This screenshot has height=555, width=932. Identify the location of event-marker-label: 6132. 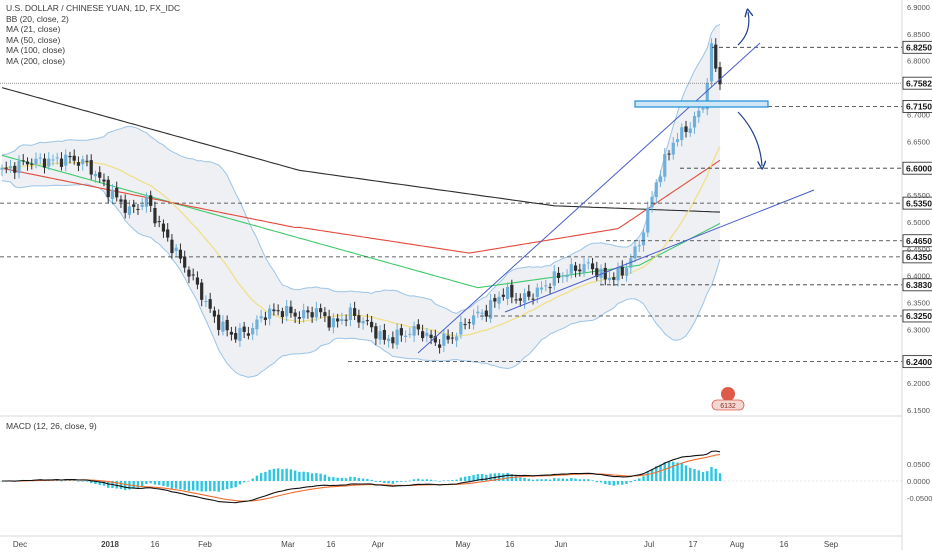
(728, 406).